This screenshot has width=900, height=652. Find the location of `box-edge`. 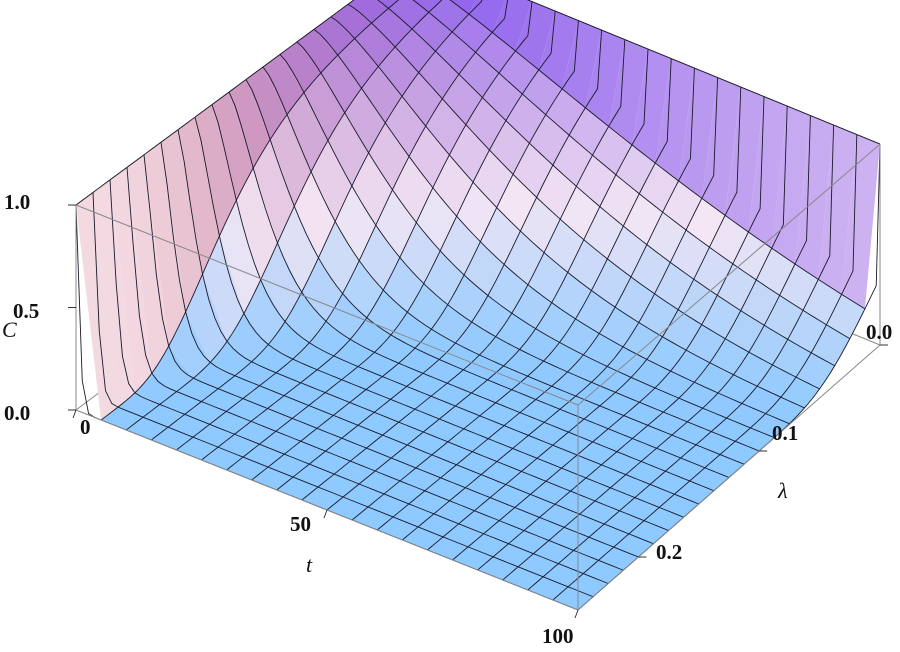

box-edge is located at coordinates (729, 477).